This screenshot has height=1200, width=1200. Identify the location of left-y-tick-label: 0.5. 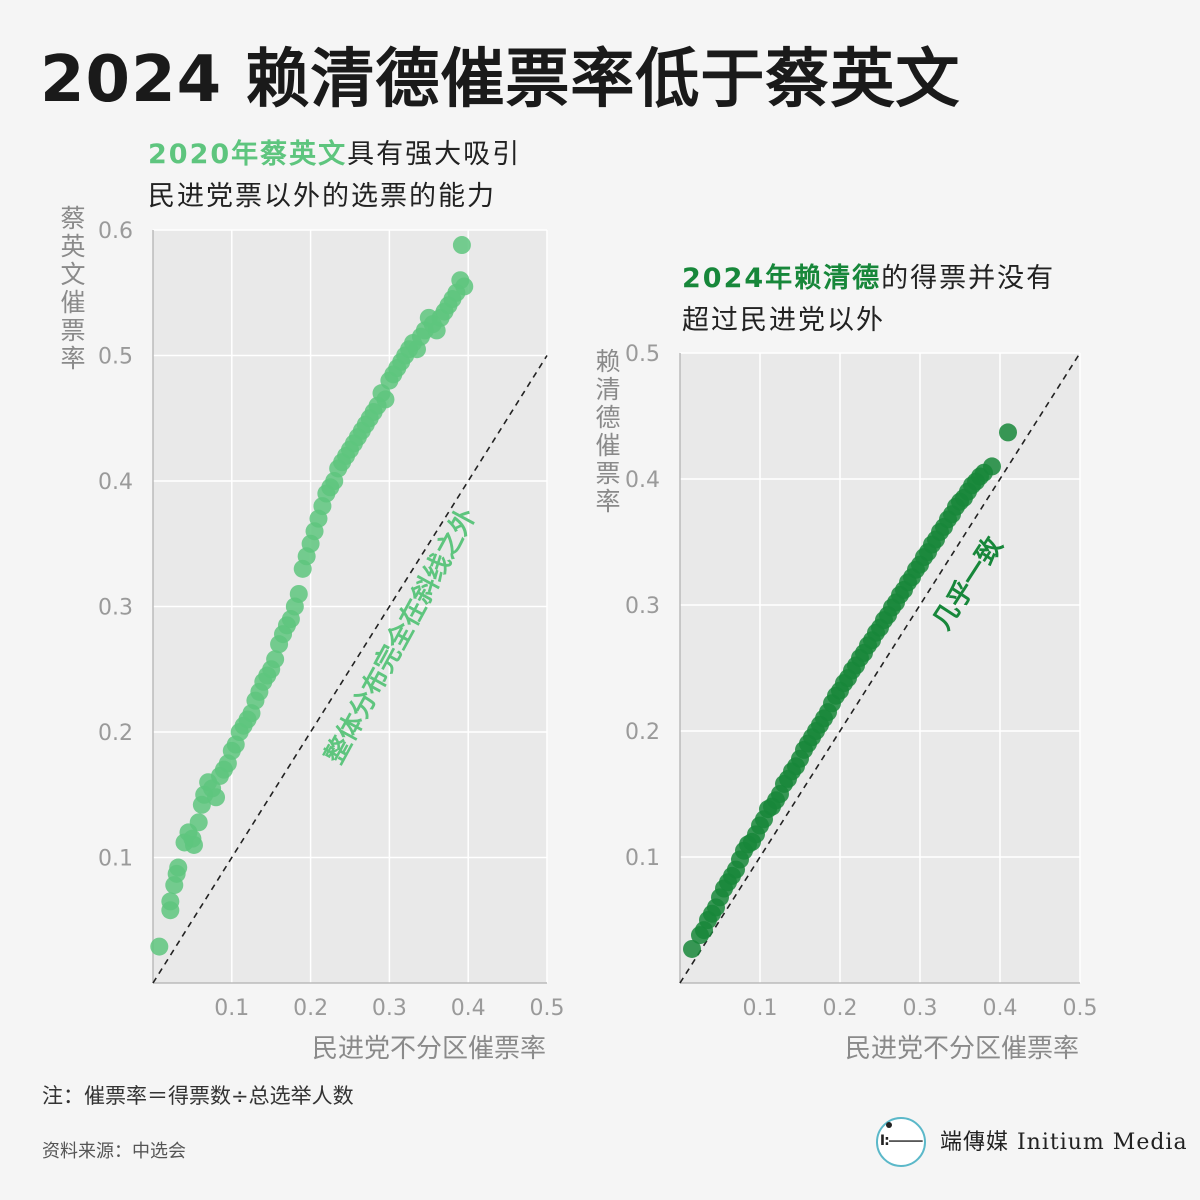
(115, 357).